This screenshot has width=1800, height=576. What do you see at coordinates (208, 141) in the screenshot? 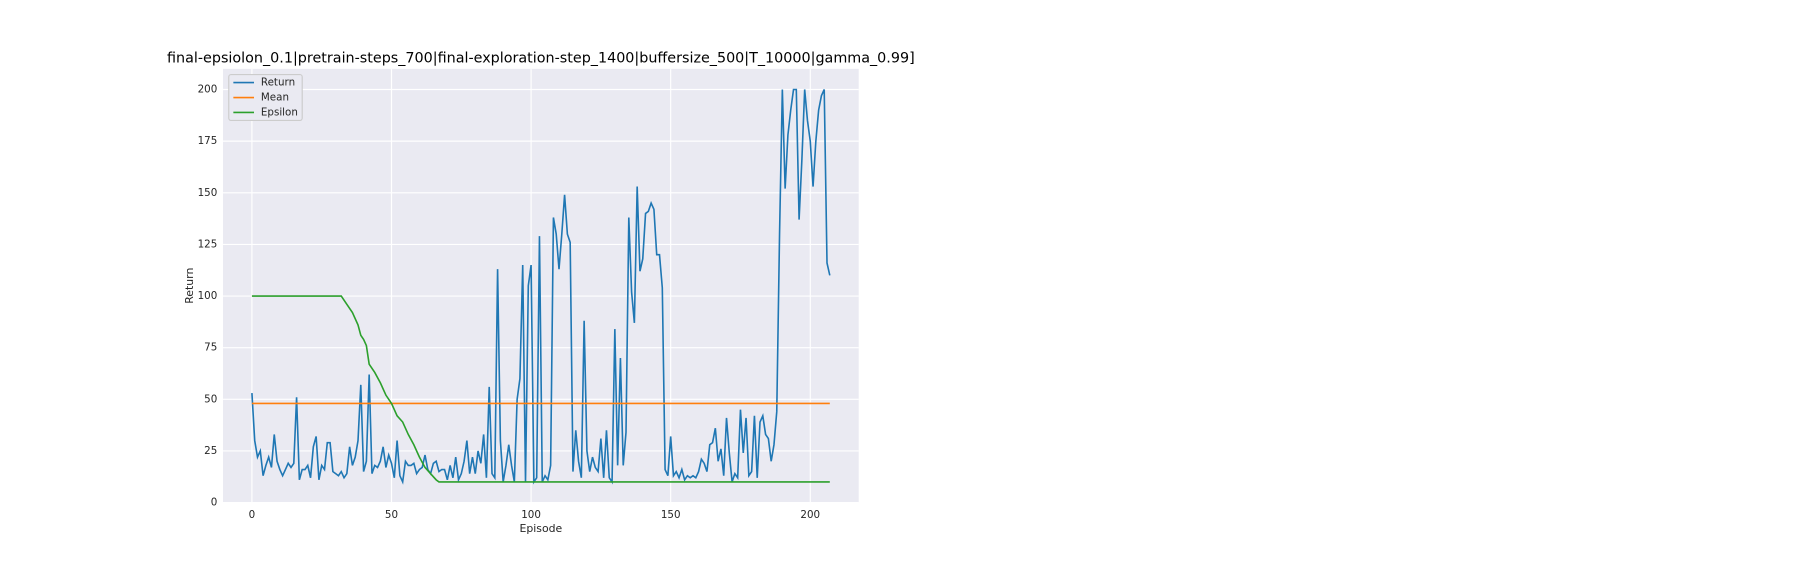
I see `y-tick-label: 175` at bounding box center [208, 141].